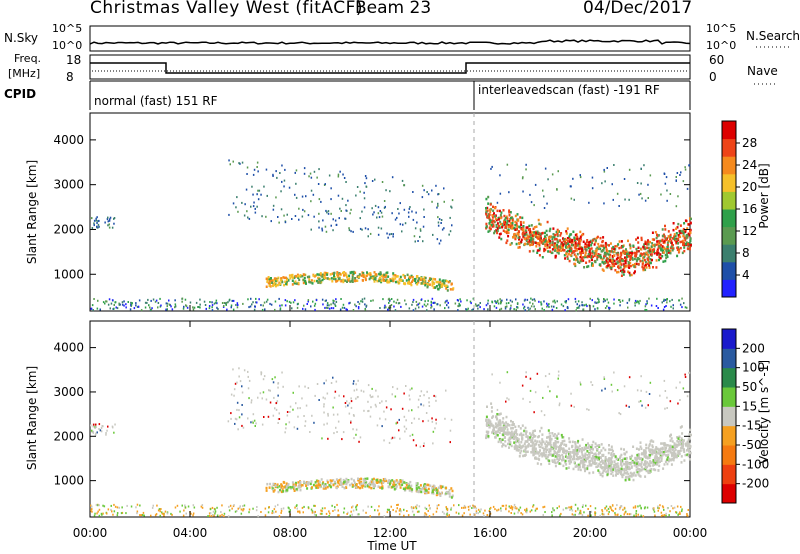  Describe the element at coordinates (749, 143) in the screenshot. I see `colorbar-tick-label: 28` at that location.